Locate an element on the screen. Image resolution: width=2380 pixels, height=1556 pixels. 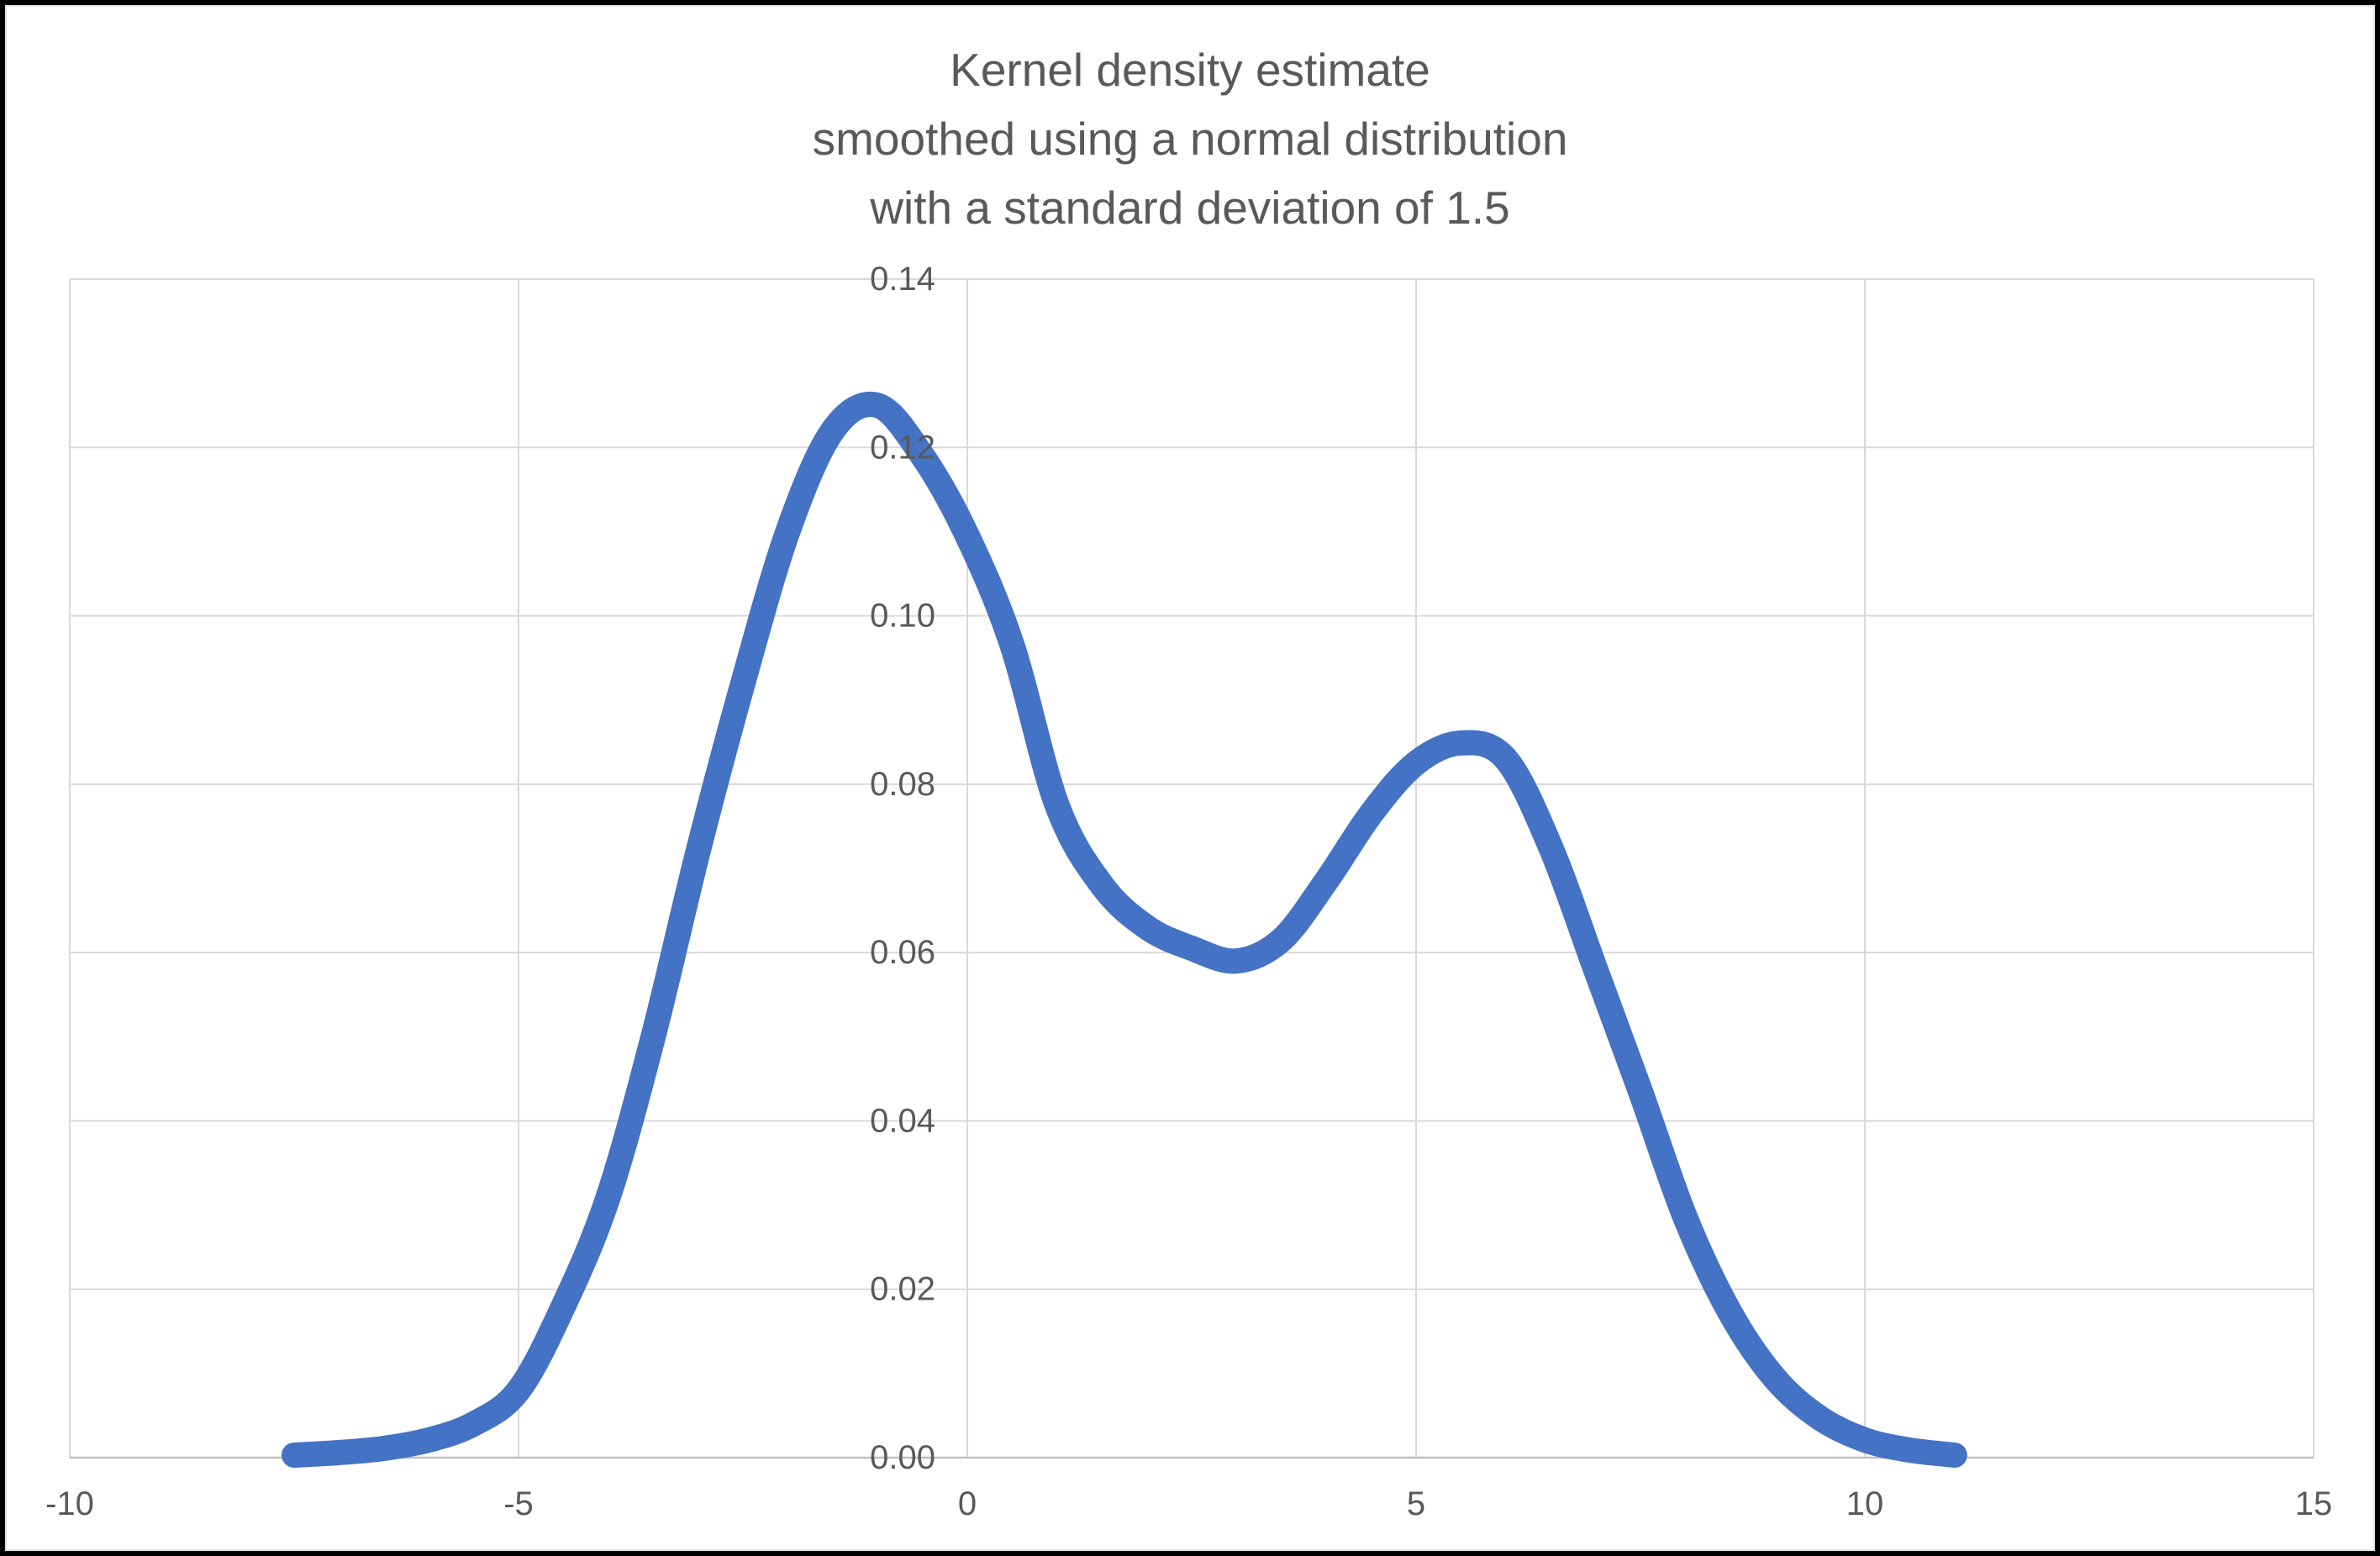
y-axis-tick-label: 0.04 is located at coordinates (902, 1120).